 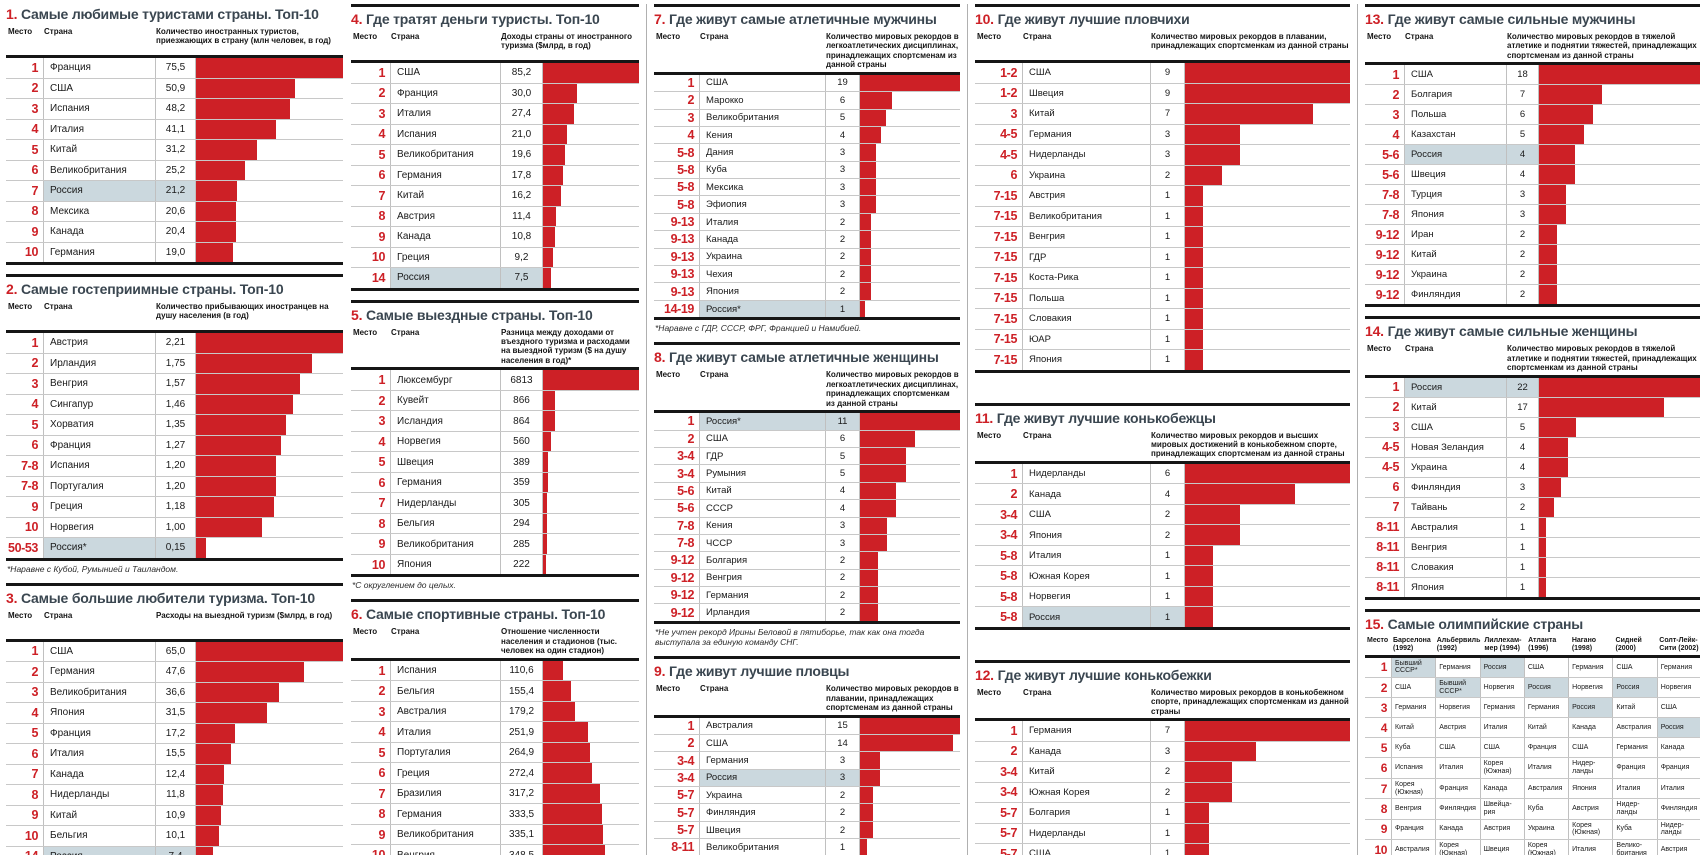 What do you see at coordinates (522, 400) in the screenshot?
I see `value-cell: 866` at bounding box center [522, 400].